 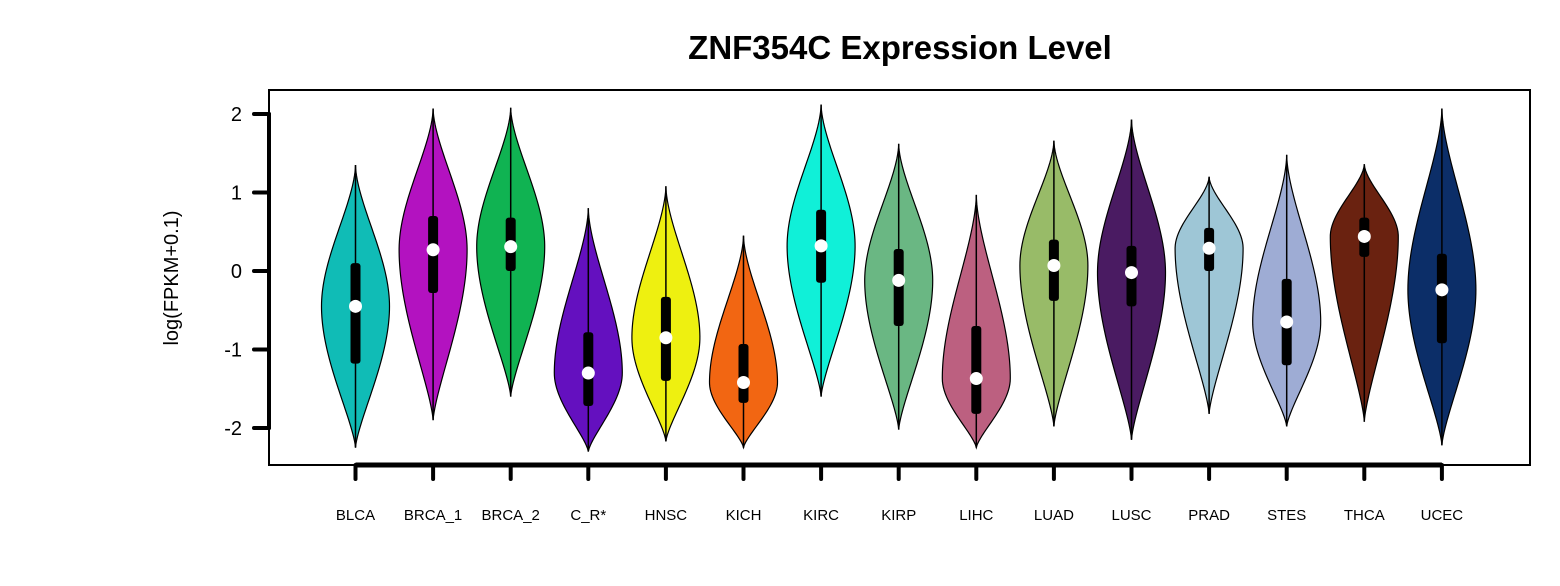 I want to click on violin-lusc, so click(x=1131, y=279).